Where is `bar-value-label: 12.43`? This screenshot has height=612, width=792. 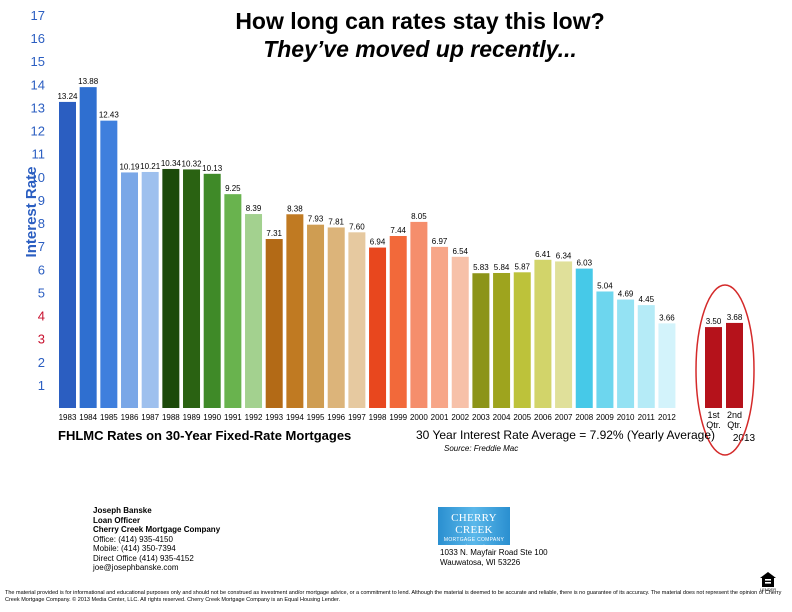 bar-value-label: 12.43 is located at coordinates (109, 115).